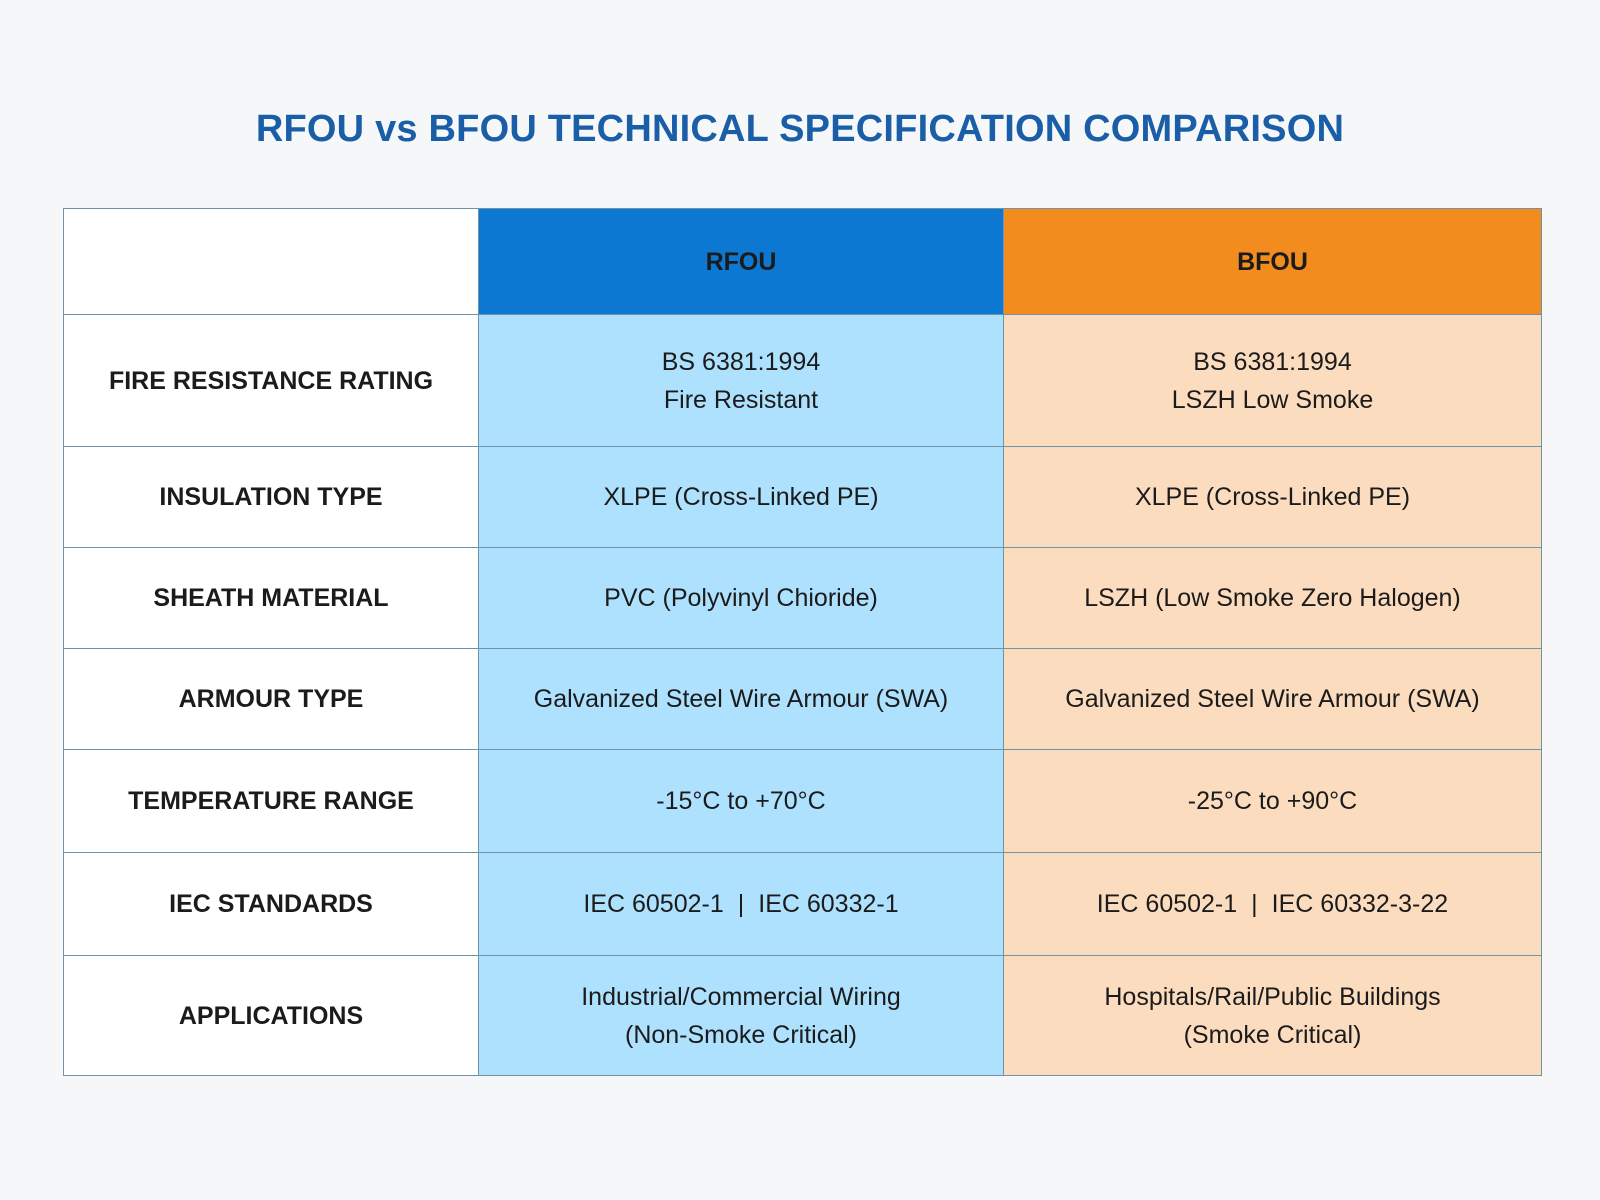  I want to click on rfou-cell-sheath-material: PVC (Polyvinyl Chioride), so click(741, 598).